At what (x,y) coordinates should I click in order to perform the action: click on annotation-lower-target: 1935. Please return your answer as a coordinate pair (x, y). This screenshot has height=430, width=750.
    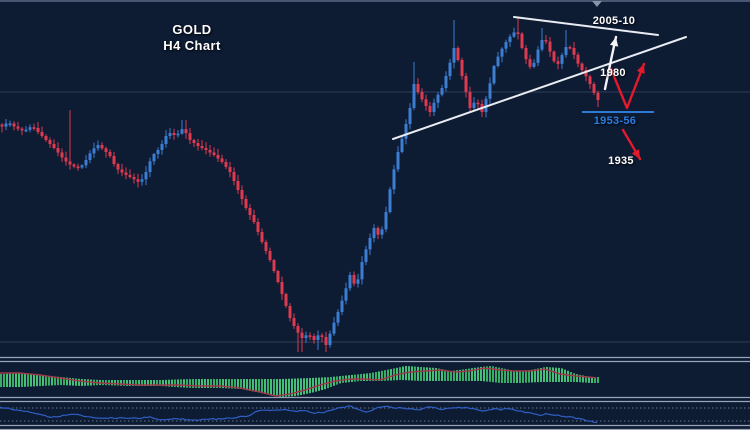
    Looking at the image, I should click on (621, 161).